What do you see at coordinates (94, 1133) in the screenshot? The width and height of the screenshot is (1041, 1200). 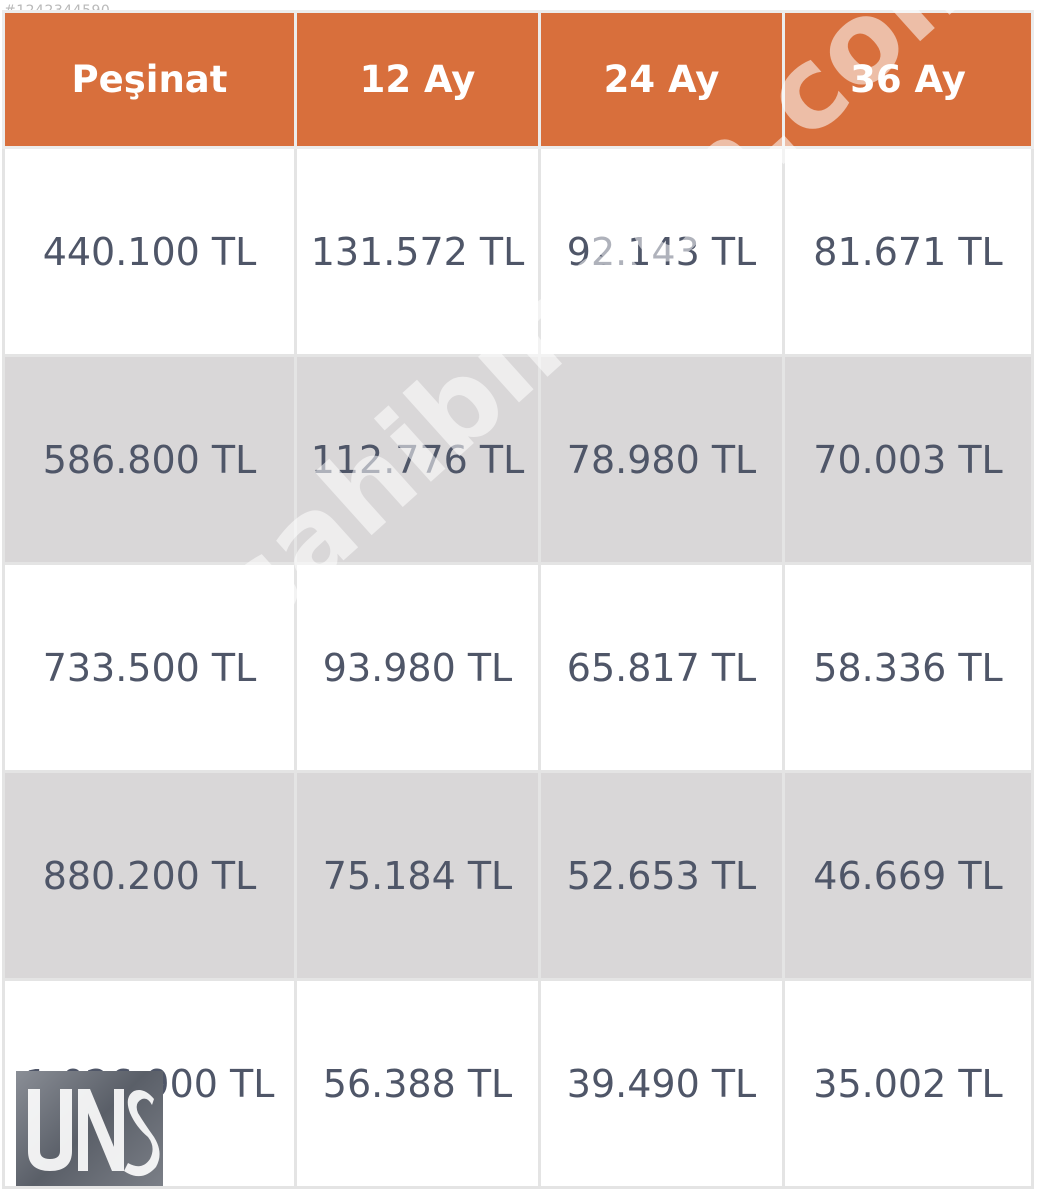 I see `uns-logo-icon` at bounding box center [94, 1133].